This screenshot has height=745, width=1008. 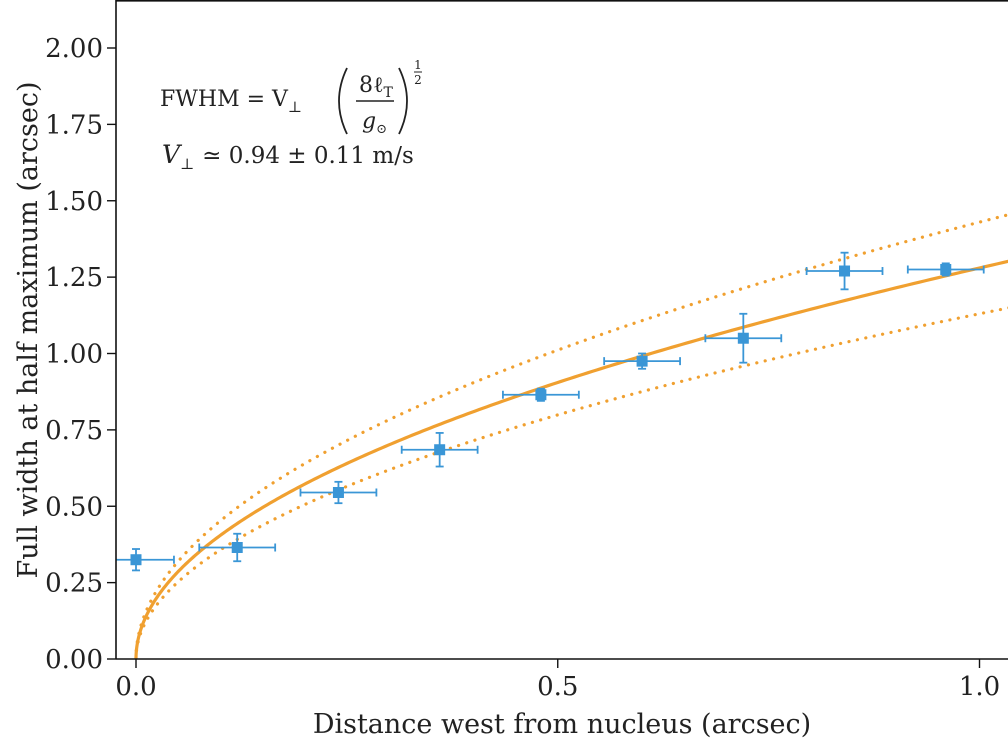 What do you see at coordinates (74, 584) in the screenshot?
I see `y-tick-label: 0.25` at bounding box center [74, 584].